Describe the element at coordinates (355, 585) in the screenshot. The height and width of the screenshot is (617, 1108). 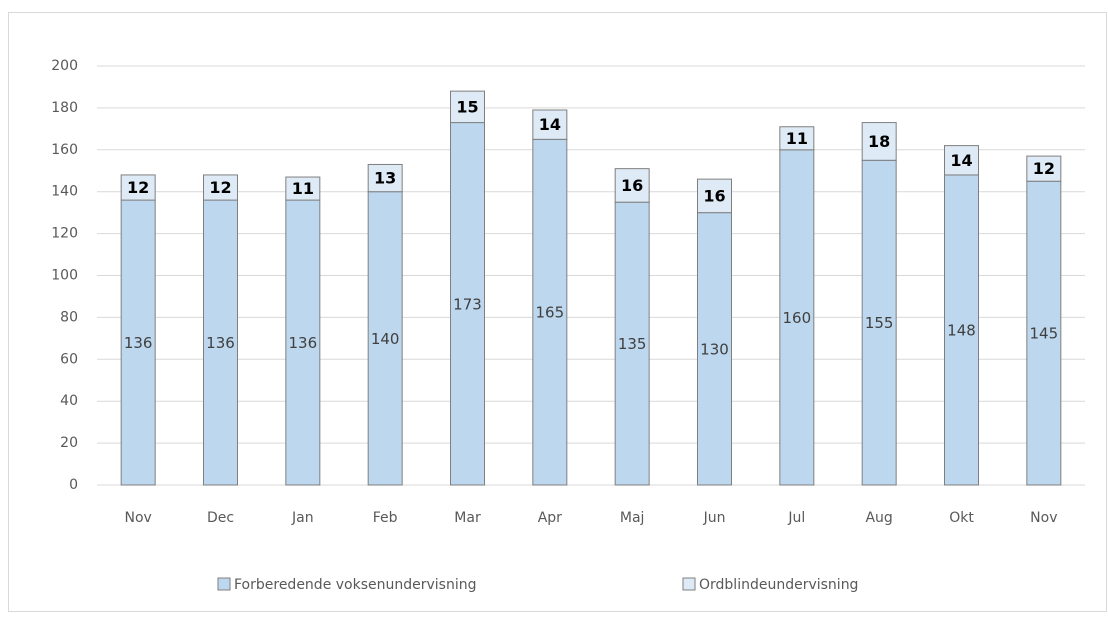
I see `legend-label: Forberedende voksenundervisning` at that location.